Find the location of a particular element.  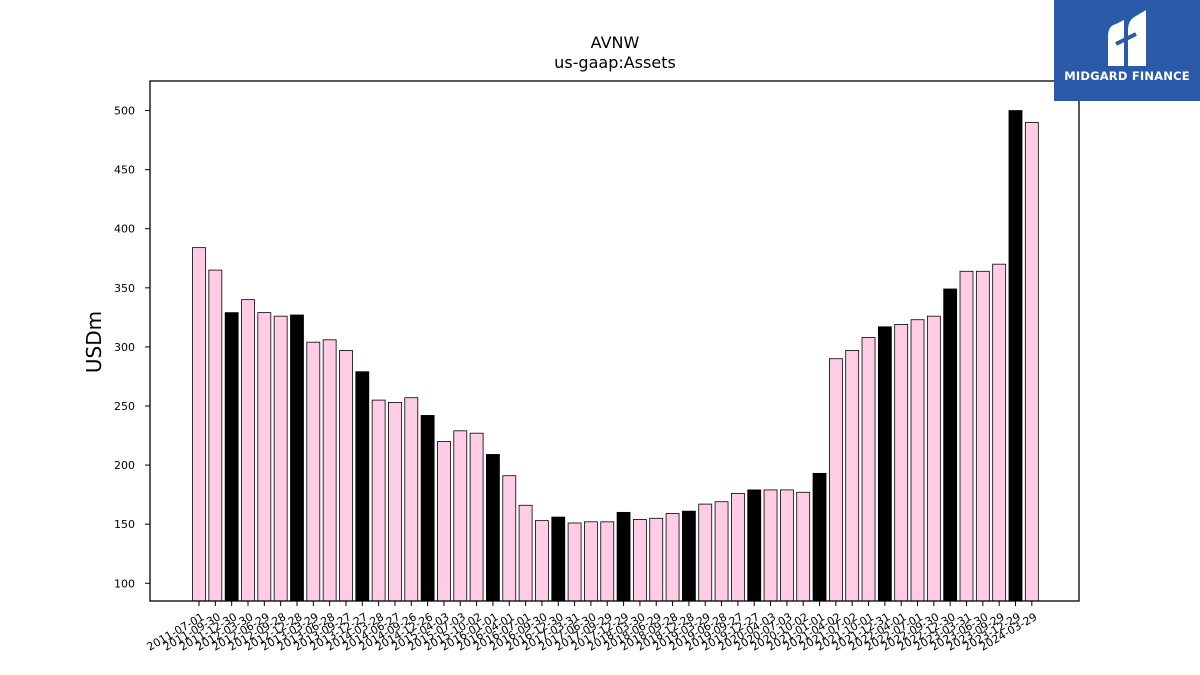

y-tick-label: 450 is located at coordinates (124, 170).